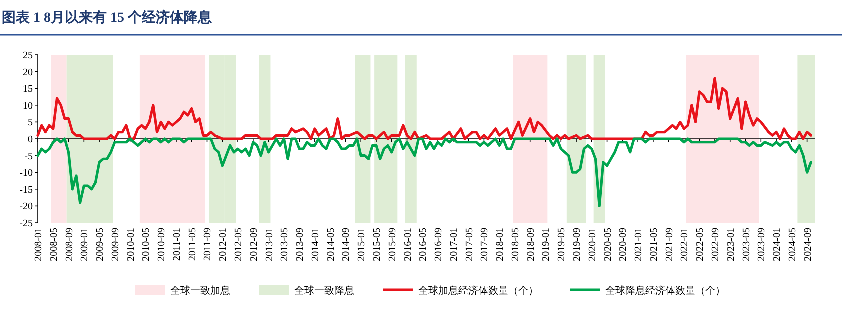  Describe the element at coordinates (331, 245) in the screenshot. I see `x-tick-label: 2014-05` at that location.